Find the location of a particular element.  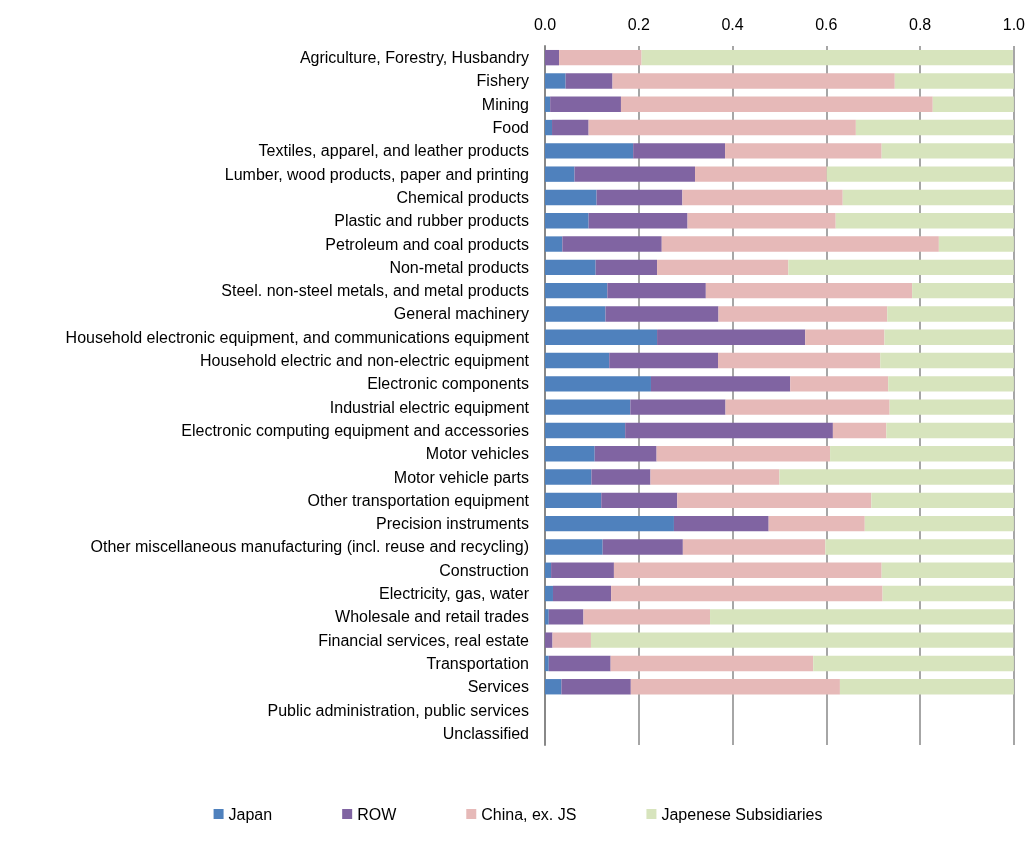

x-tick-label: 0.4 is located at coordinates (732, 24).